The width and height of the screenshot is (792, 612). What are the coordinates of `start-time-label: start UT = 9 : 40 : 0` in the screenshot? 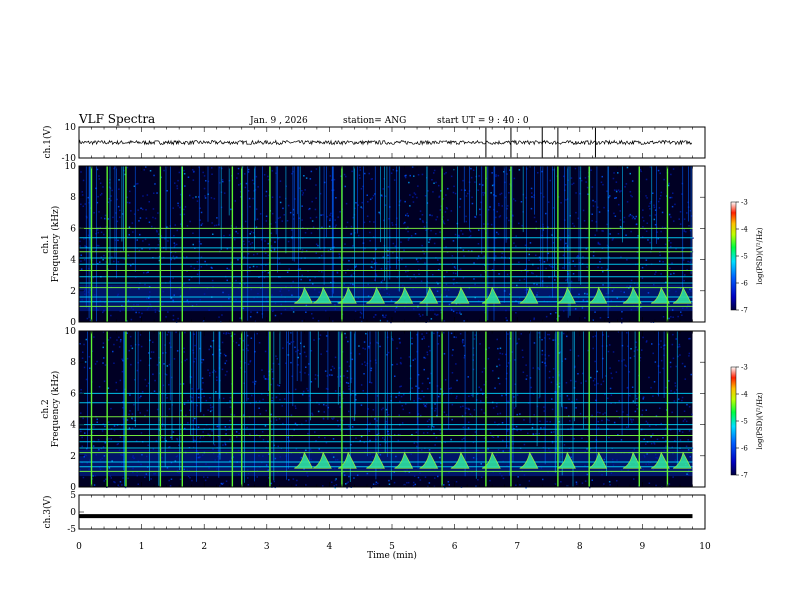 It's located at (483, 121).